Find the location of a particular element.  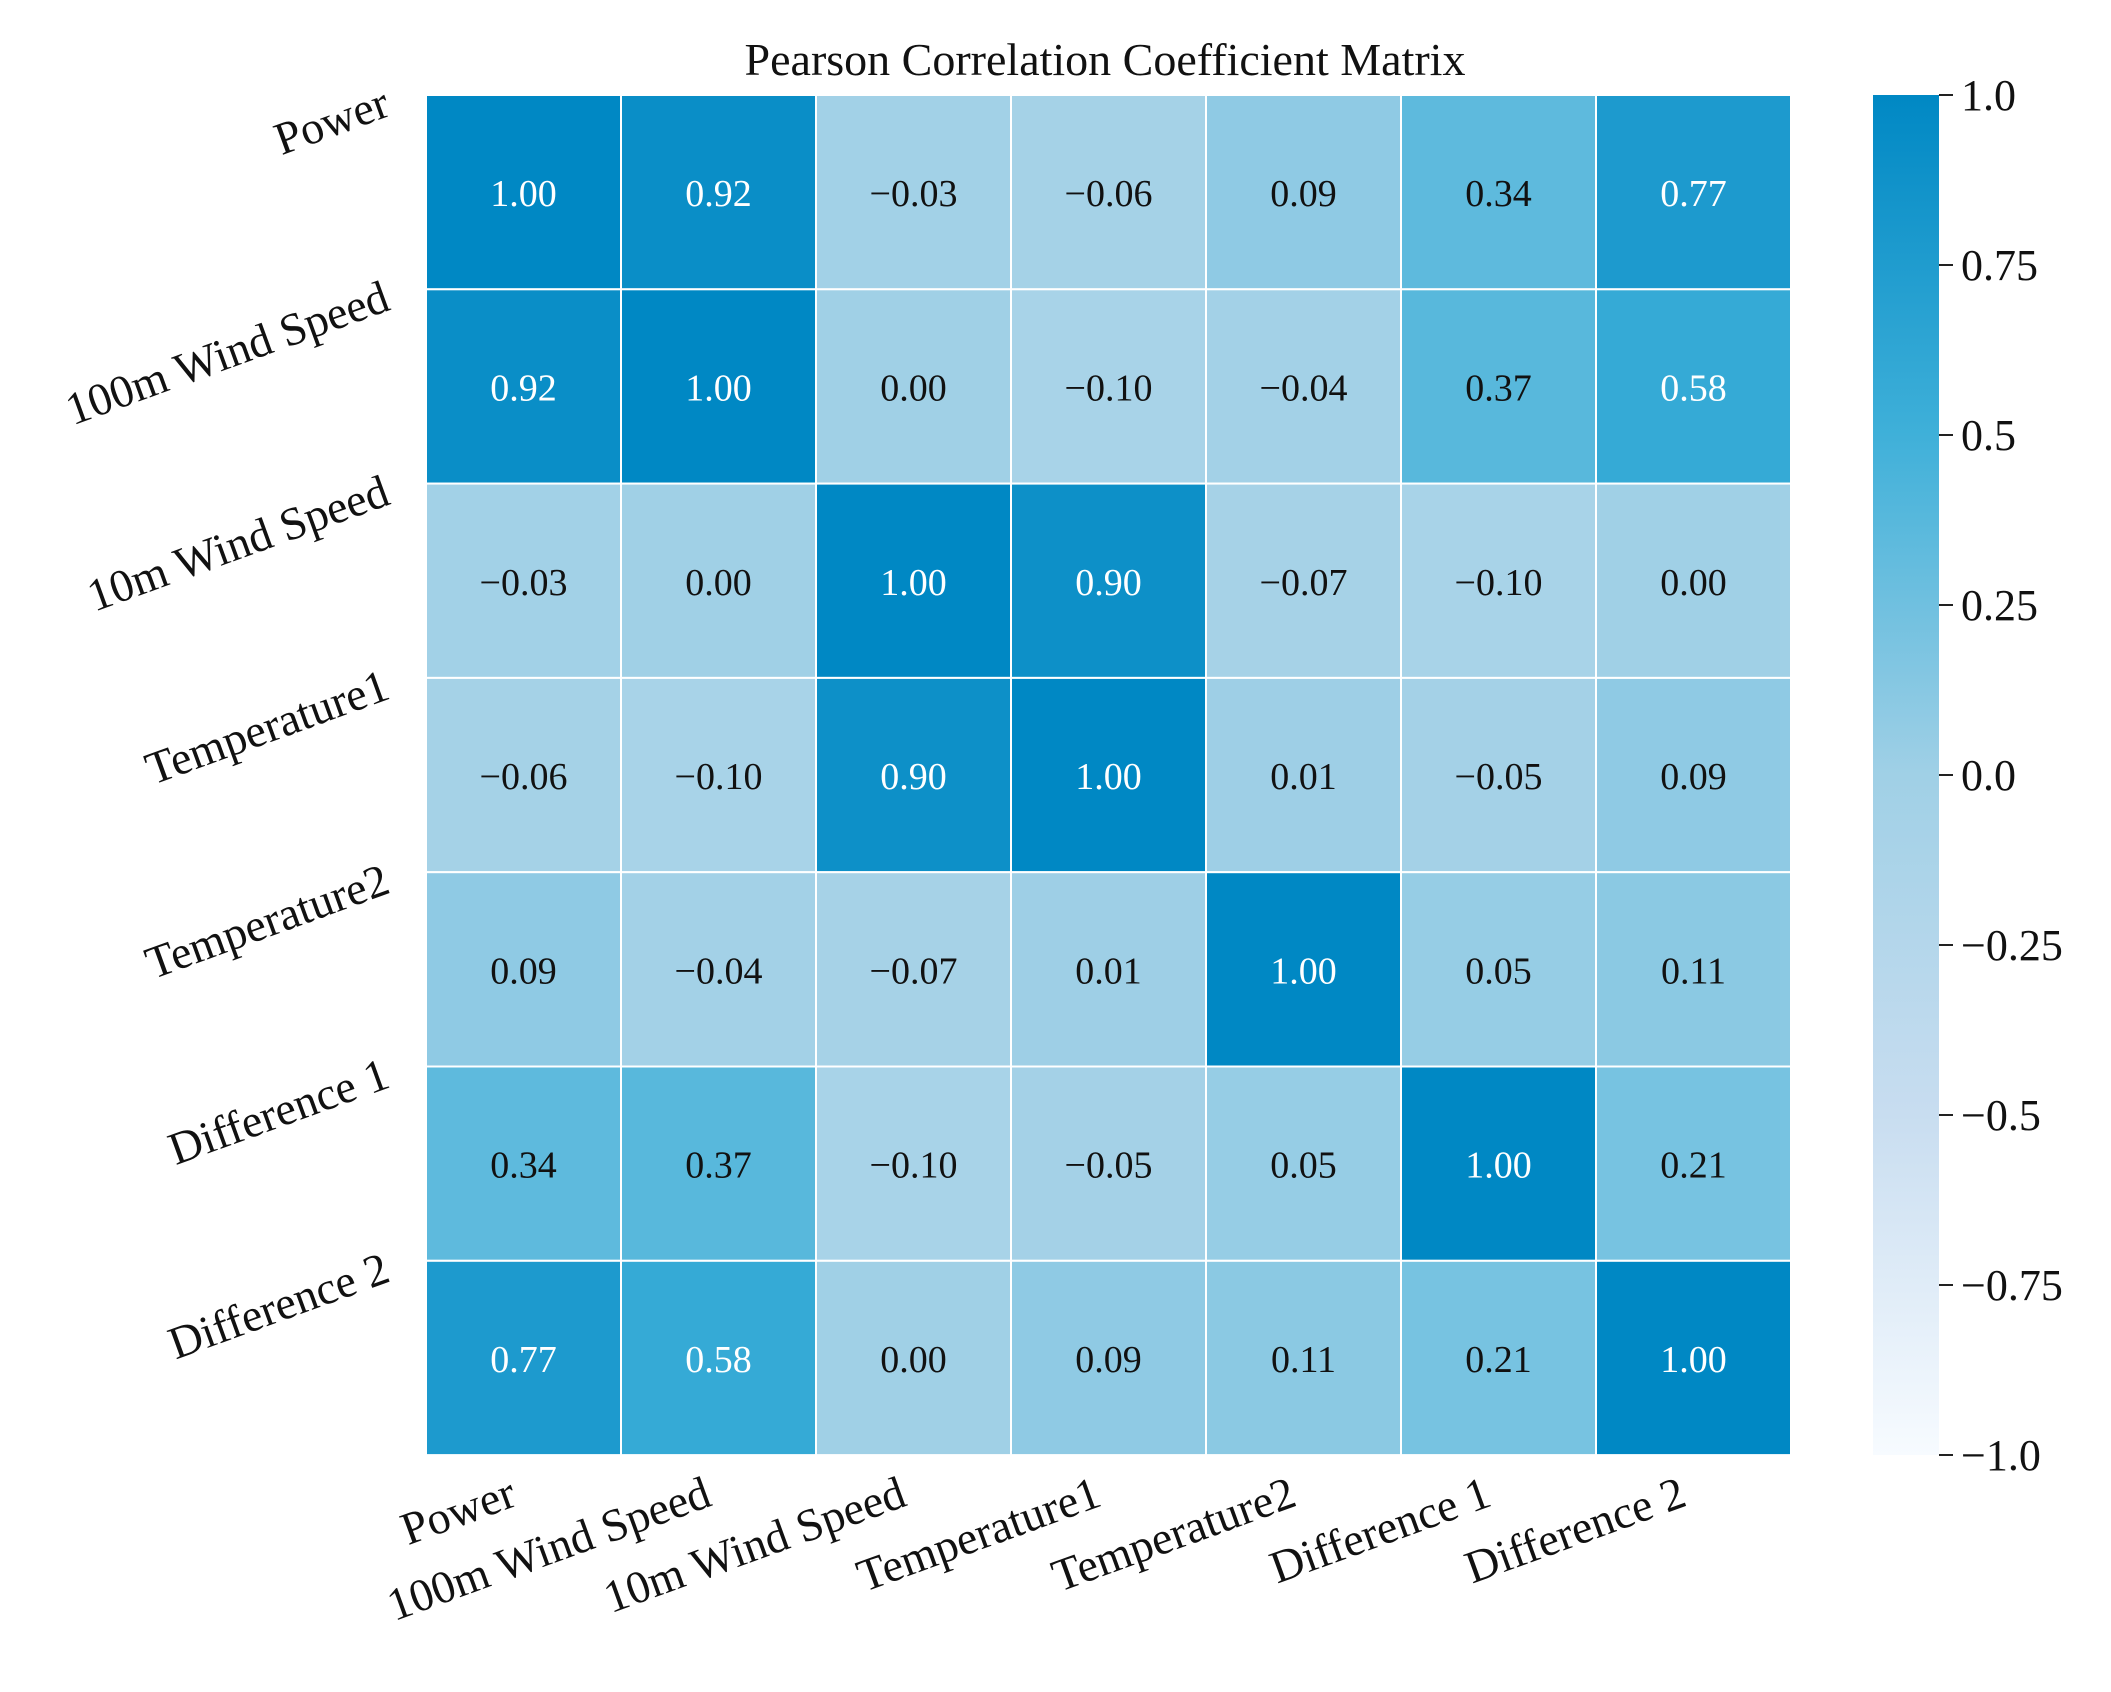

colorbar-tick-label: 0.0 is located at coordinates (1988, 775).